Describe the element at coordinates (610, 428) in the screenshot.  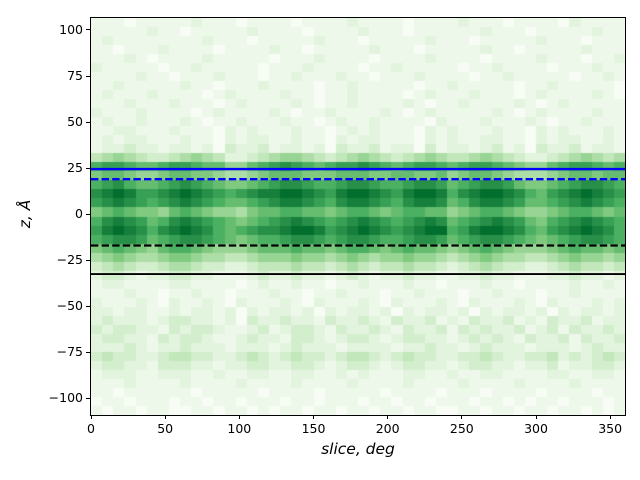
I see `x-tick-label: 350` at that location.